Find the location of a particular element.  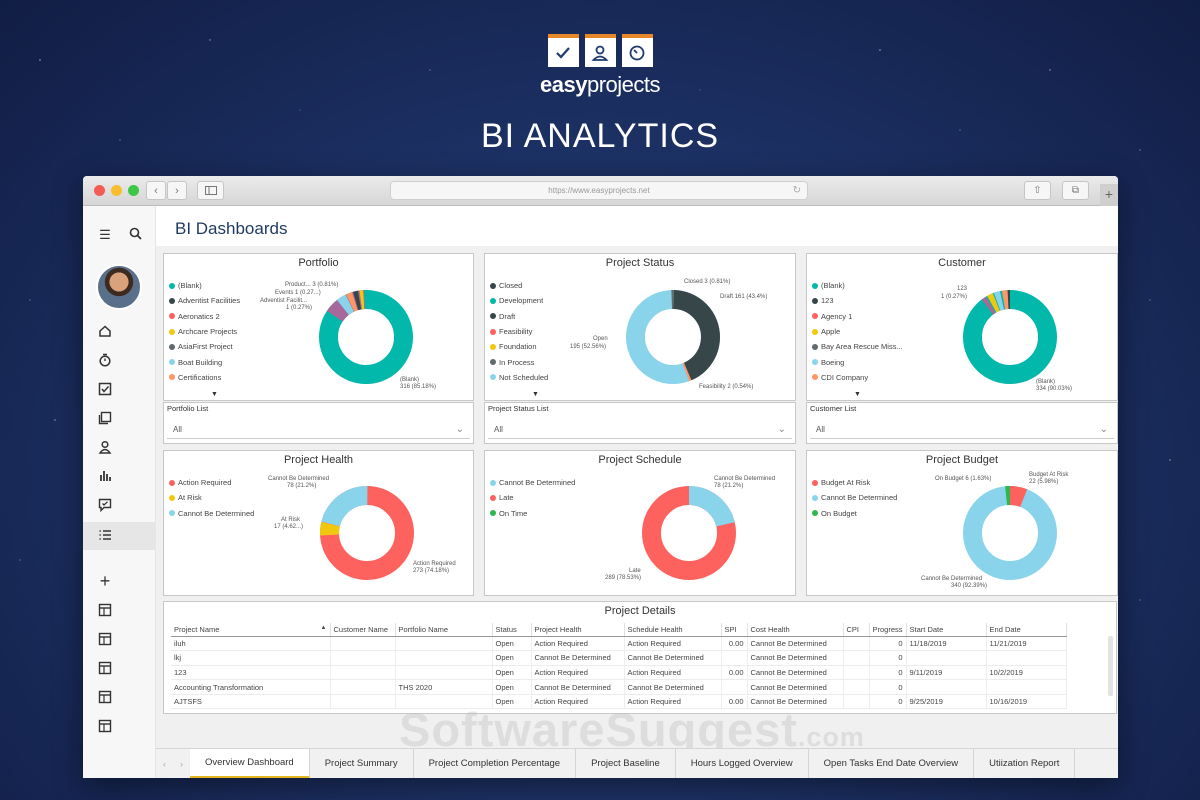

legend-item: Boat Building is located at coordinates (204, 361).